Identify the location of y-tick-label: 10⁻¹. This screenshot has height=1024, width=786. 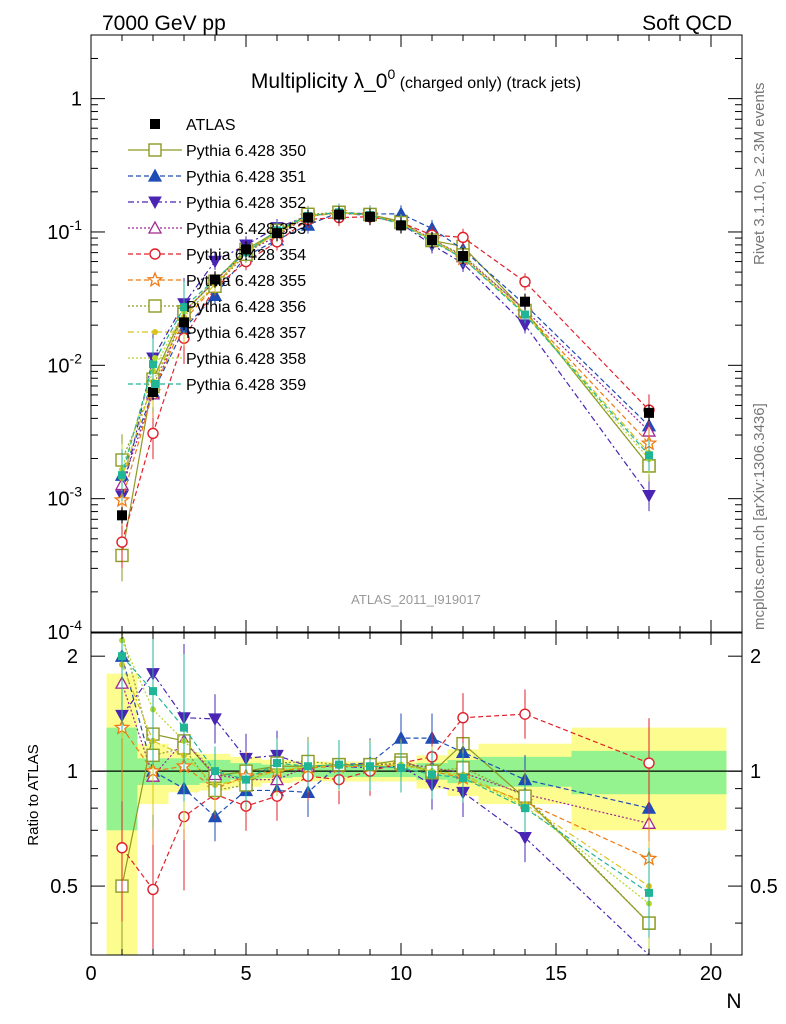
(64, 230).